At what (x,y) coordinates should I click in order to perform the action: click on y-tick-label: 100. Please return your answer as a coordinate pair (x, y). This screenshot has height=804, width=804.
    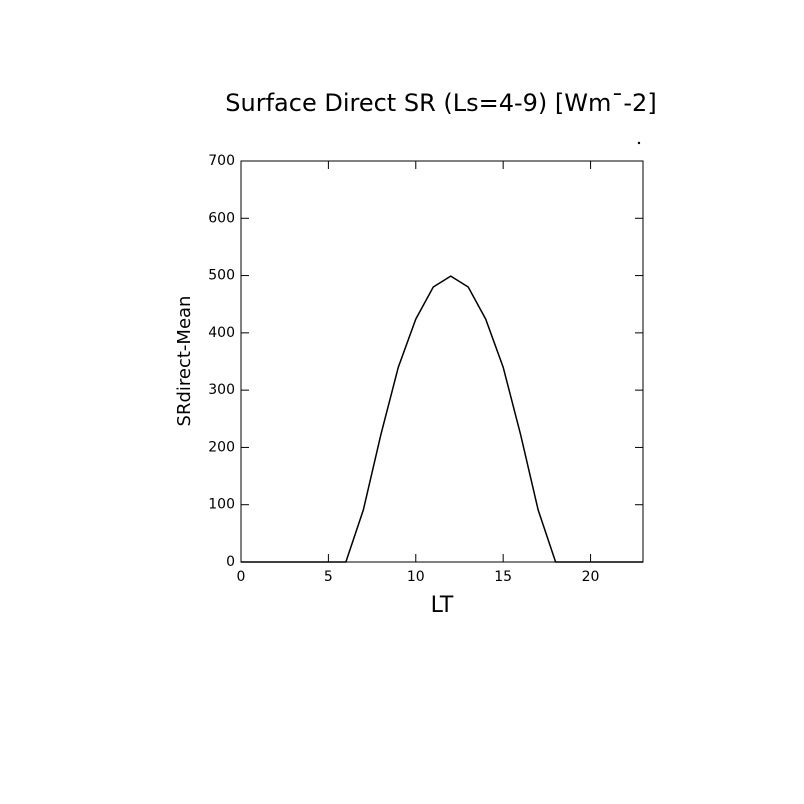
    Looking at the image, I should click on (221, 505).